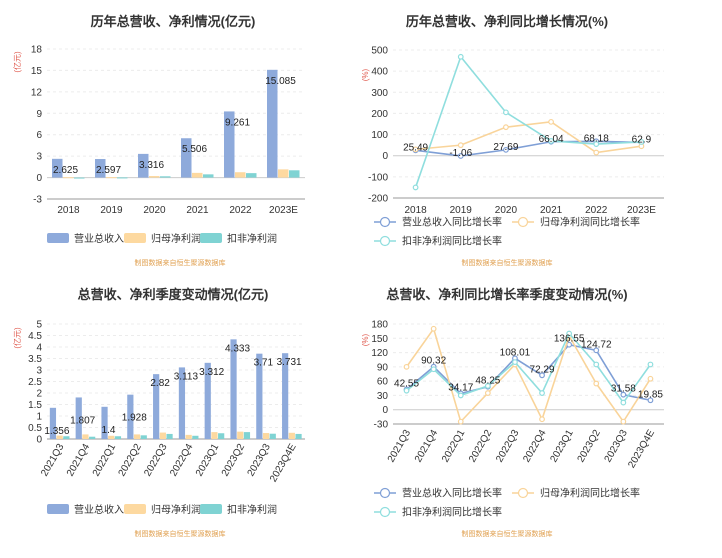 The height and width of the screenshot is (558, 722). Describe the element at coordinates (460, 153) in the screenshot. I see `data-label: -1.06` at that location.